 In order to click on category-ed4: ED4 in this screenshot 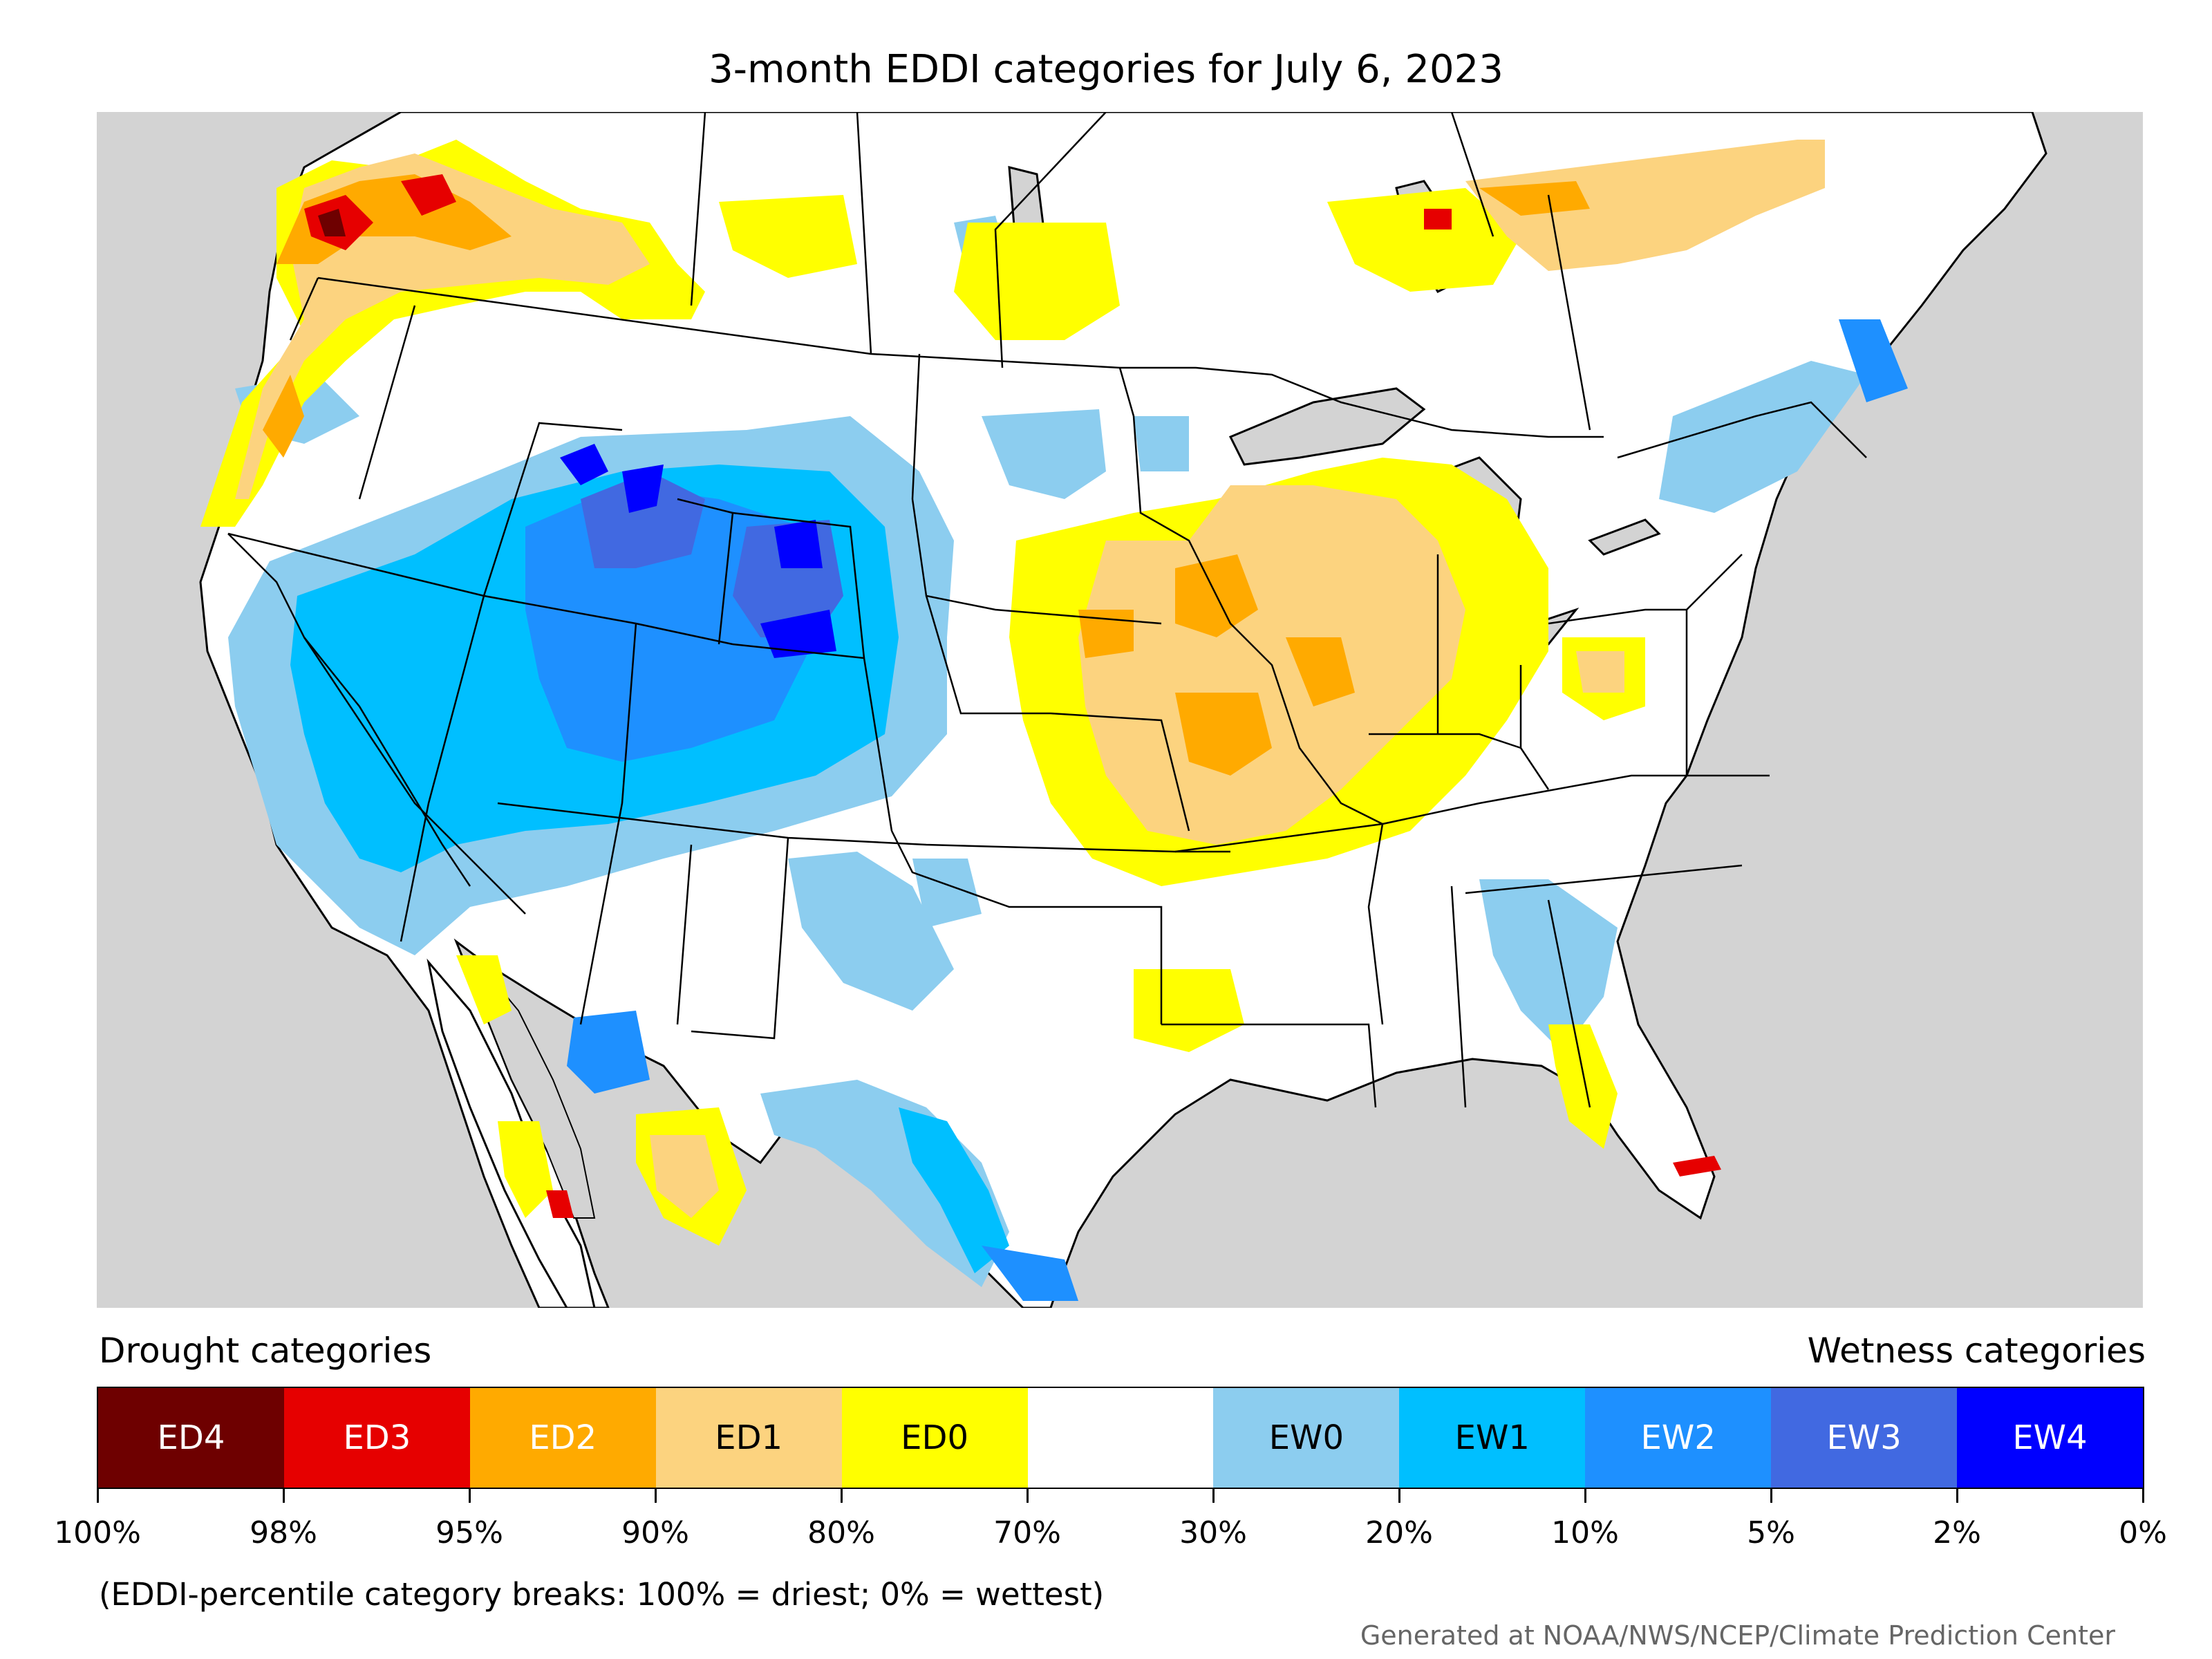, I will do `click(191, 1438)`.